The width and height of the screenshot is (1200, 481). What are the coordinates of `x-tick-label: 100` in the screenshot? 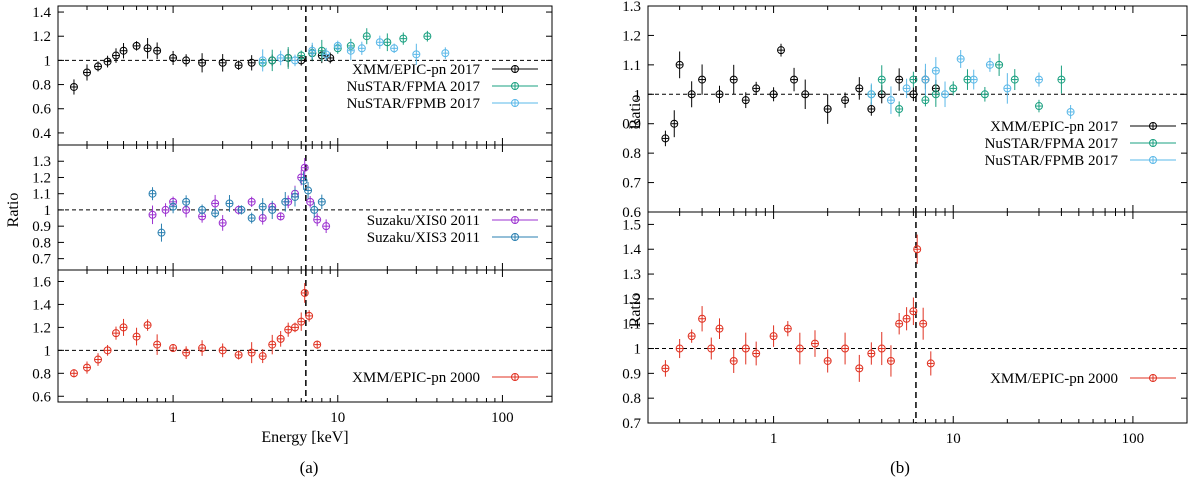 It's located at (502, 418).